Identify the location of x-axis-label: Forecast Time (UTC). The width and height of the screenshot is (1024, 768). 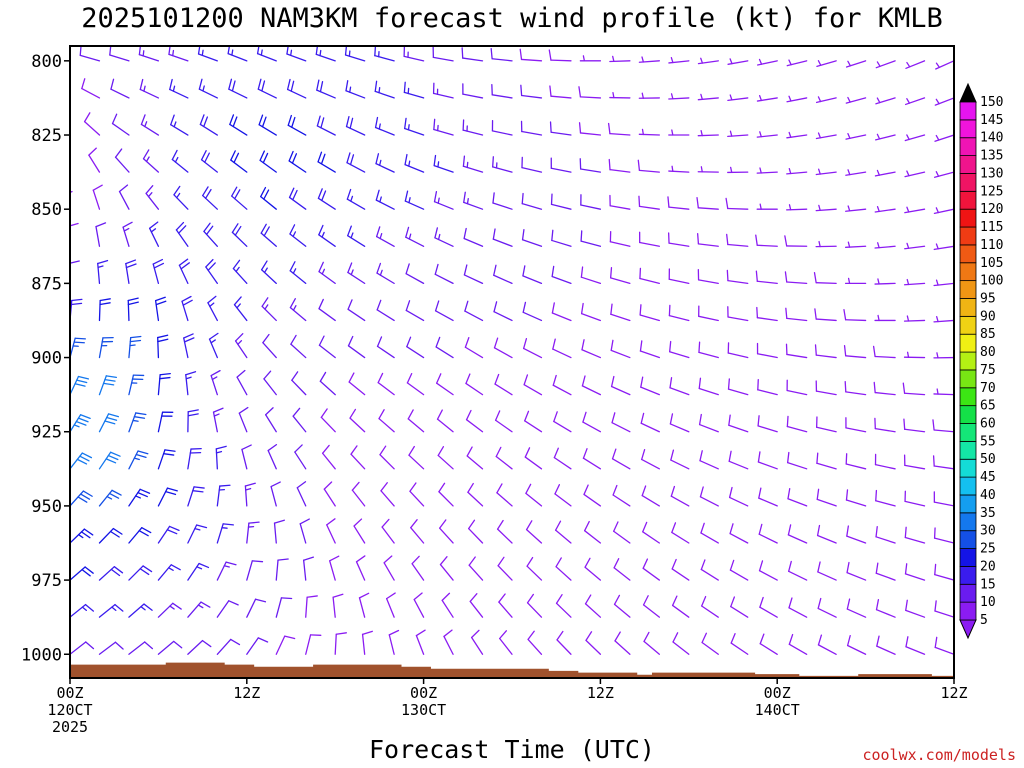
(512, 749).